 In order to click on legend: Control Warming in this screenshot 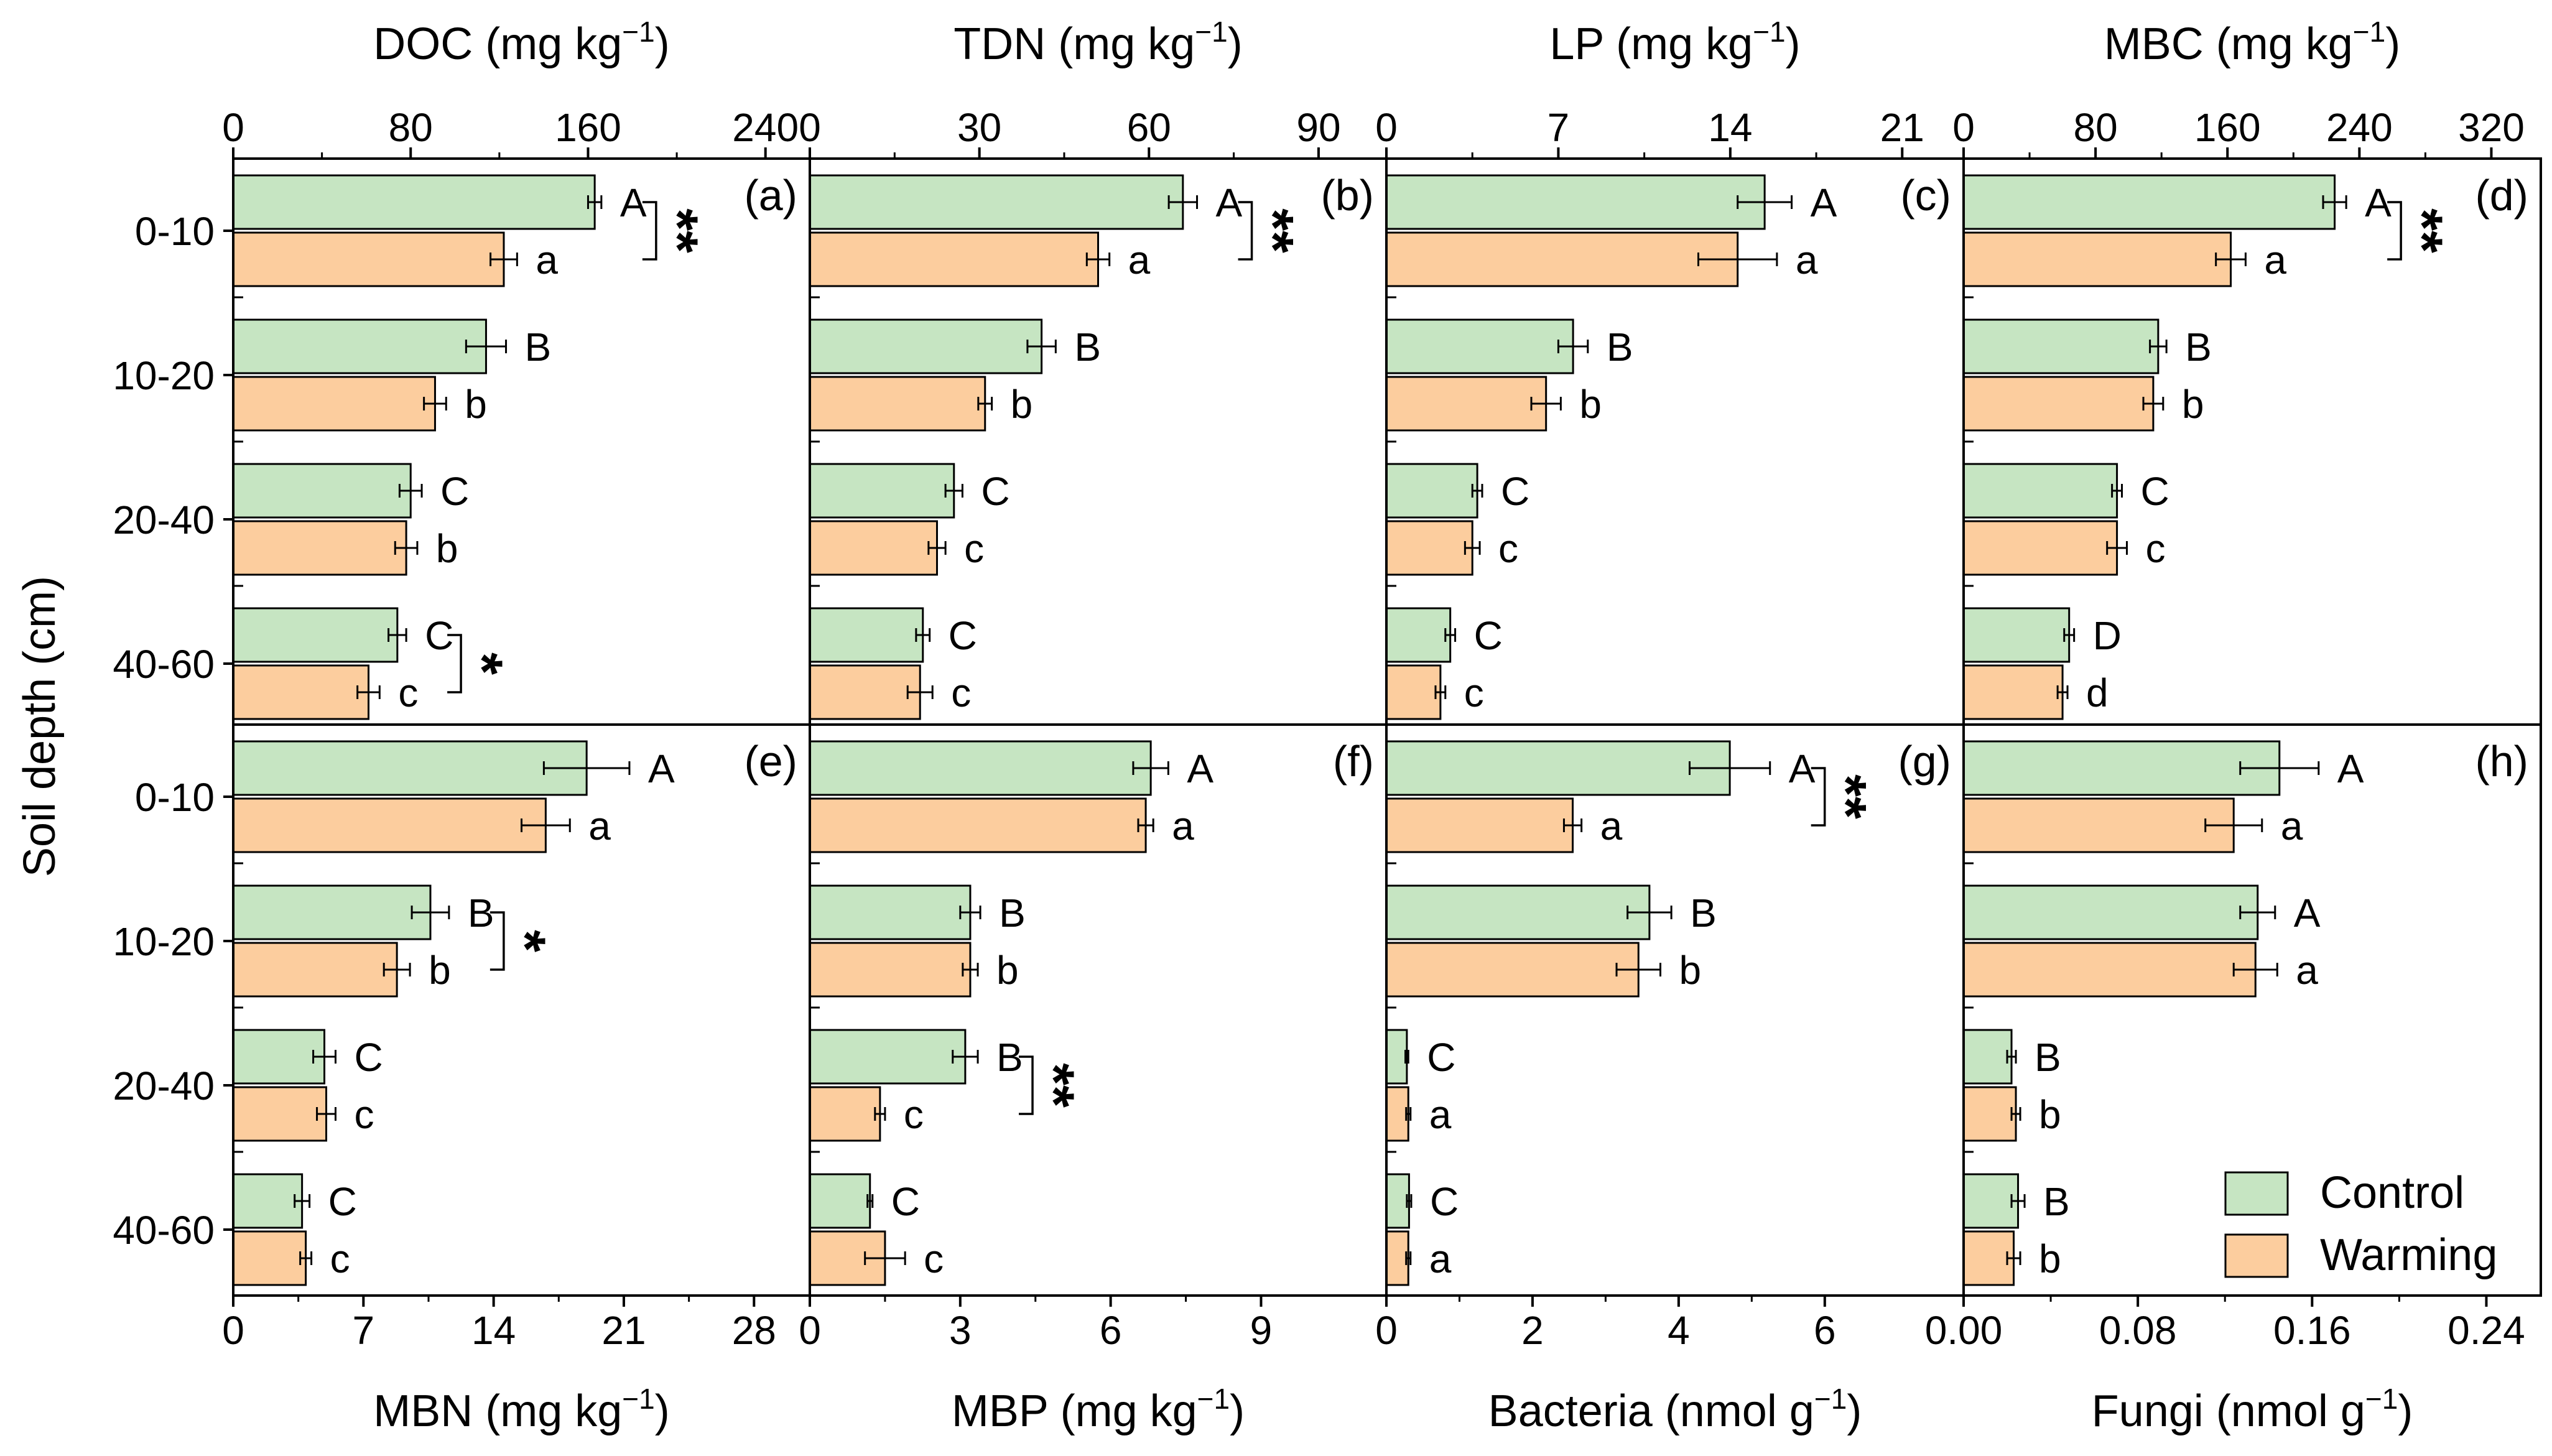, I will do `click(2360, 1224)`.